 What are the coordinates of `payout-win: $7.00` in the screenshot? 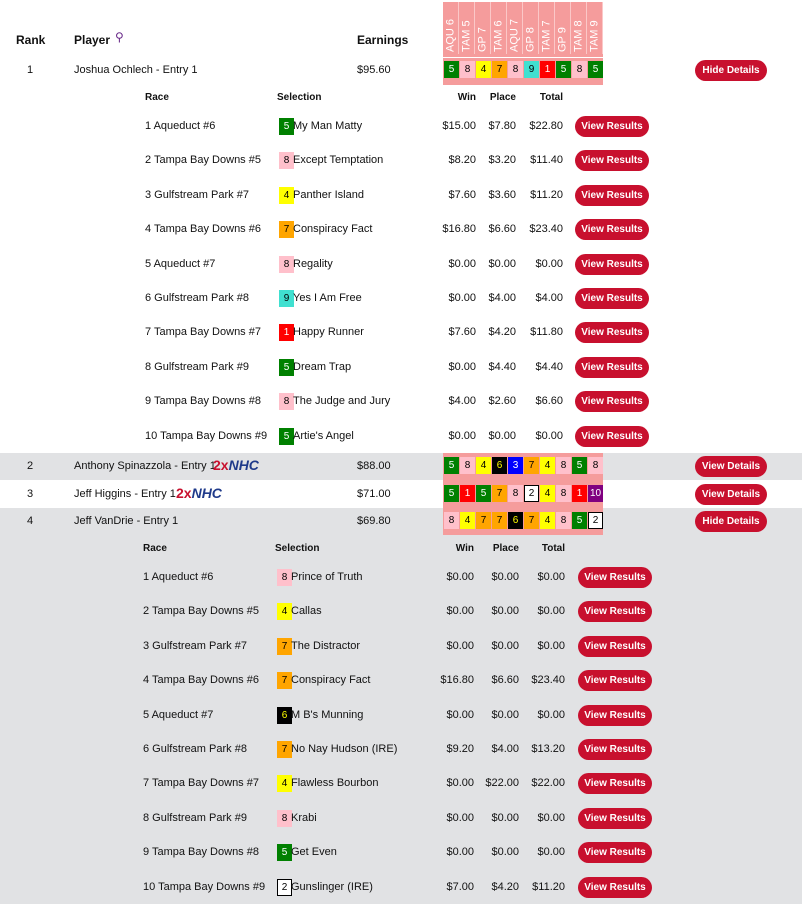 It's located at (460, 886).